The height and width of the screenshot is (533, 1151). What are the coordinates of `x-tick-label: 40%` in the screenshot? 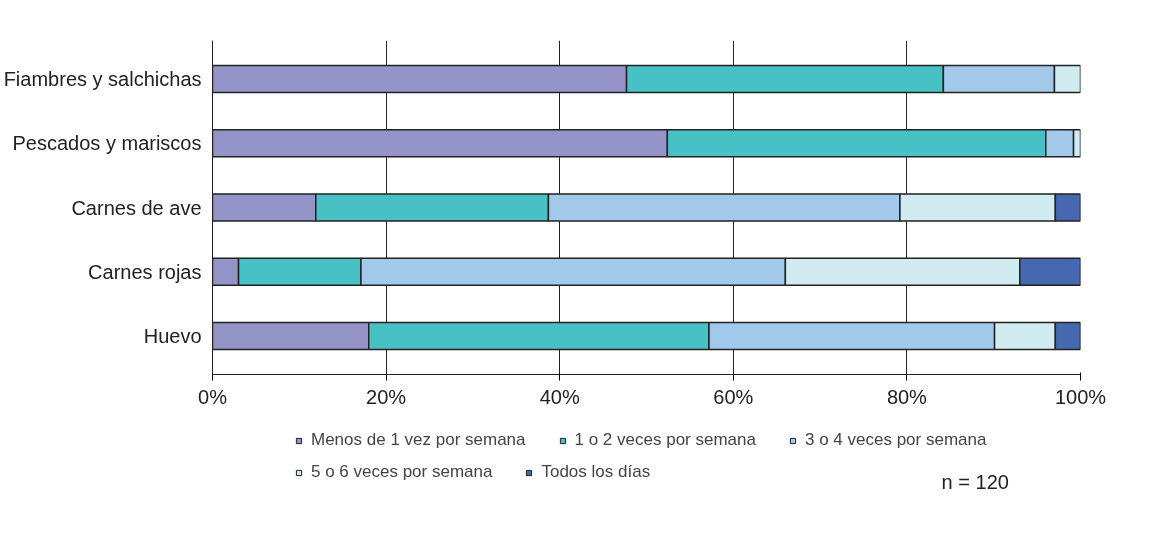 It's located at (559, 396).